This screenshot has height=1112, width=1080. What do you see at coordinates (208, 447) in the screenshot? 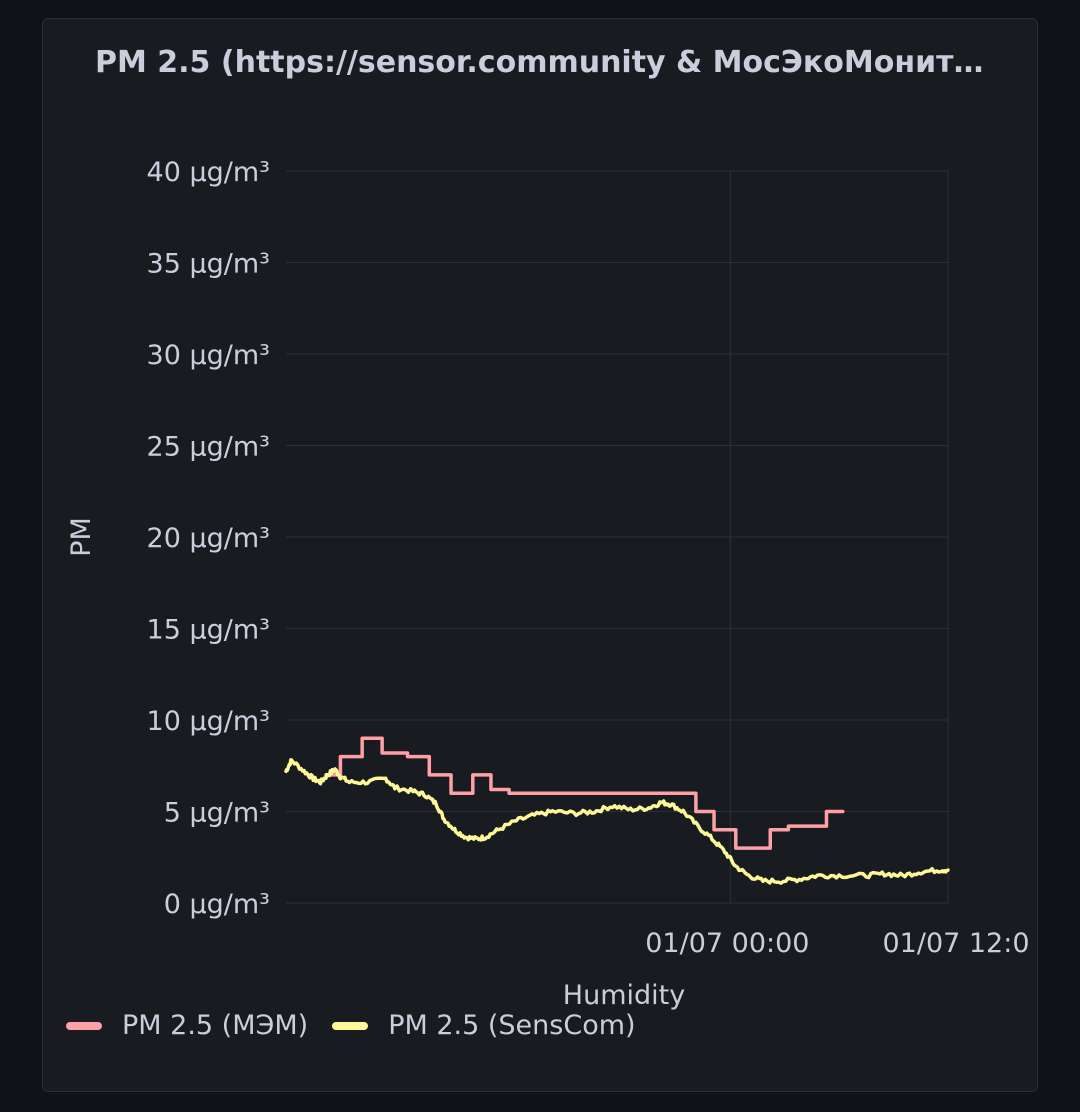
I see `y-tick-label: 25 µg/m³` at bounding box center [208, 447].